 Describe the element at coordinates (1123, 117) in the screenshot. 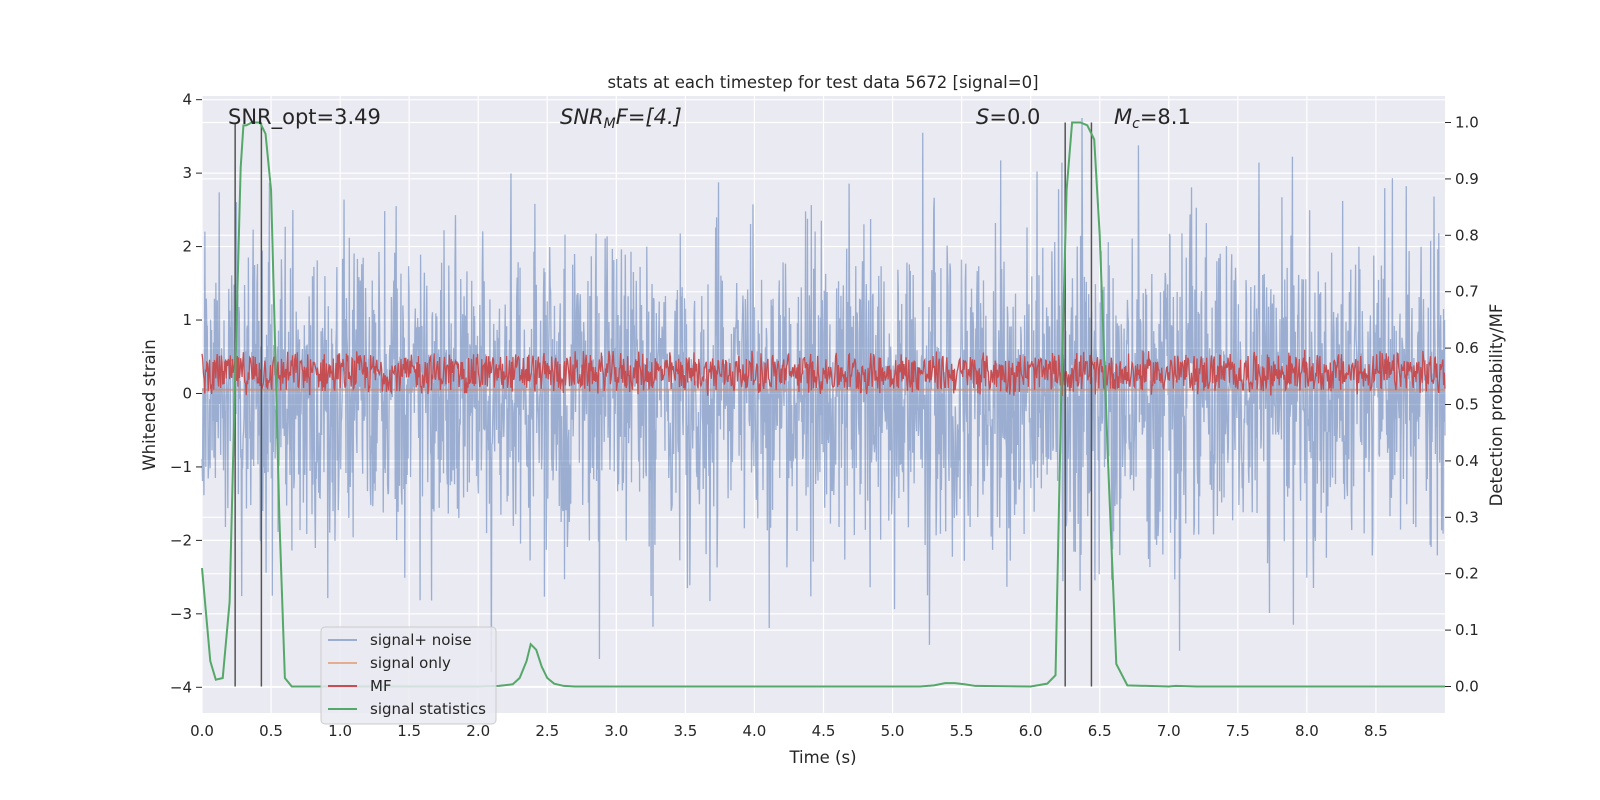

I see `annotation-mc-main: M` at that location.